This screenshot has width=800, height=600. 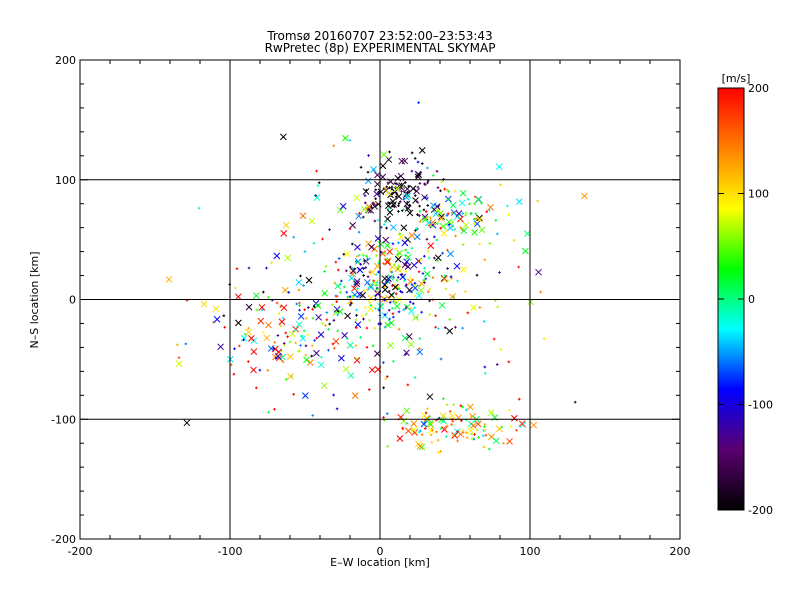 I want to click on x-tick-label: 200, so click(x=680, y=551).